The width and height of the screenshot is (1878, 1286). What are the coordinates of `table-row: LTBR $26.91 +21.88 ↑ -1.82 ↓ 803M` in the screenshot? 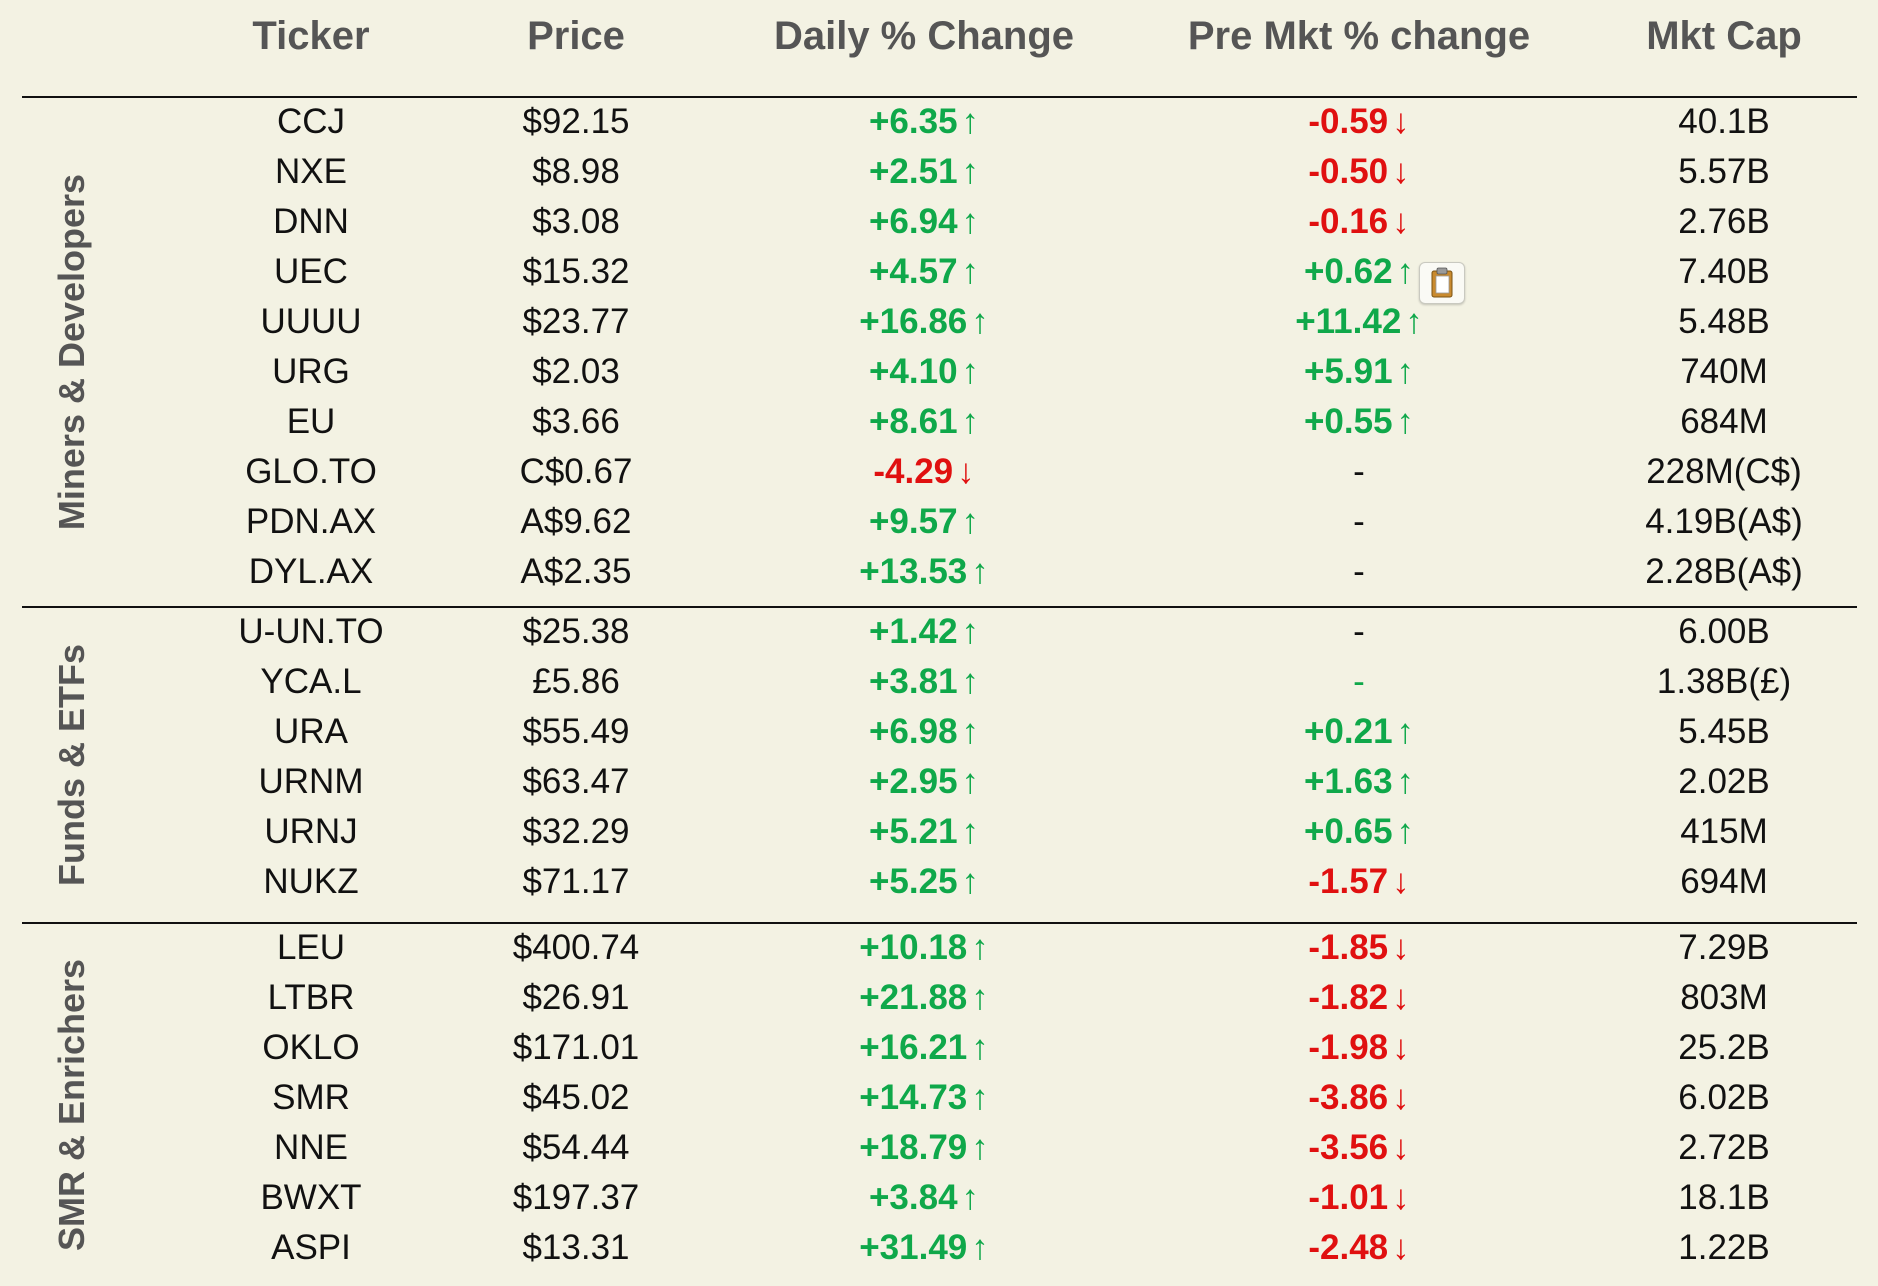 It's located at (939, 998).